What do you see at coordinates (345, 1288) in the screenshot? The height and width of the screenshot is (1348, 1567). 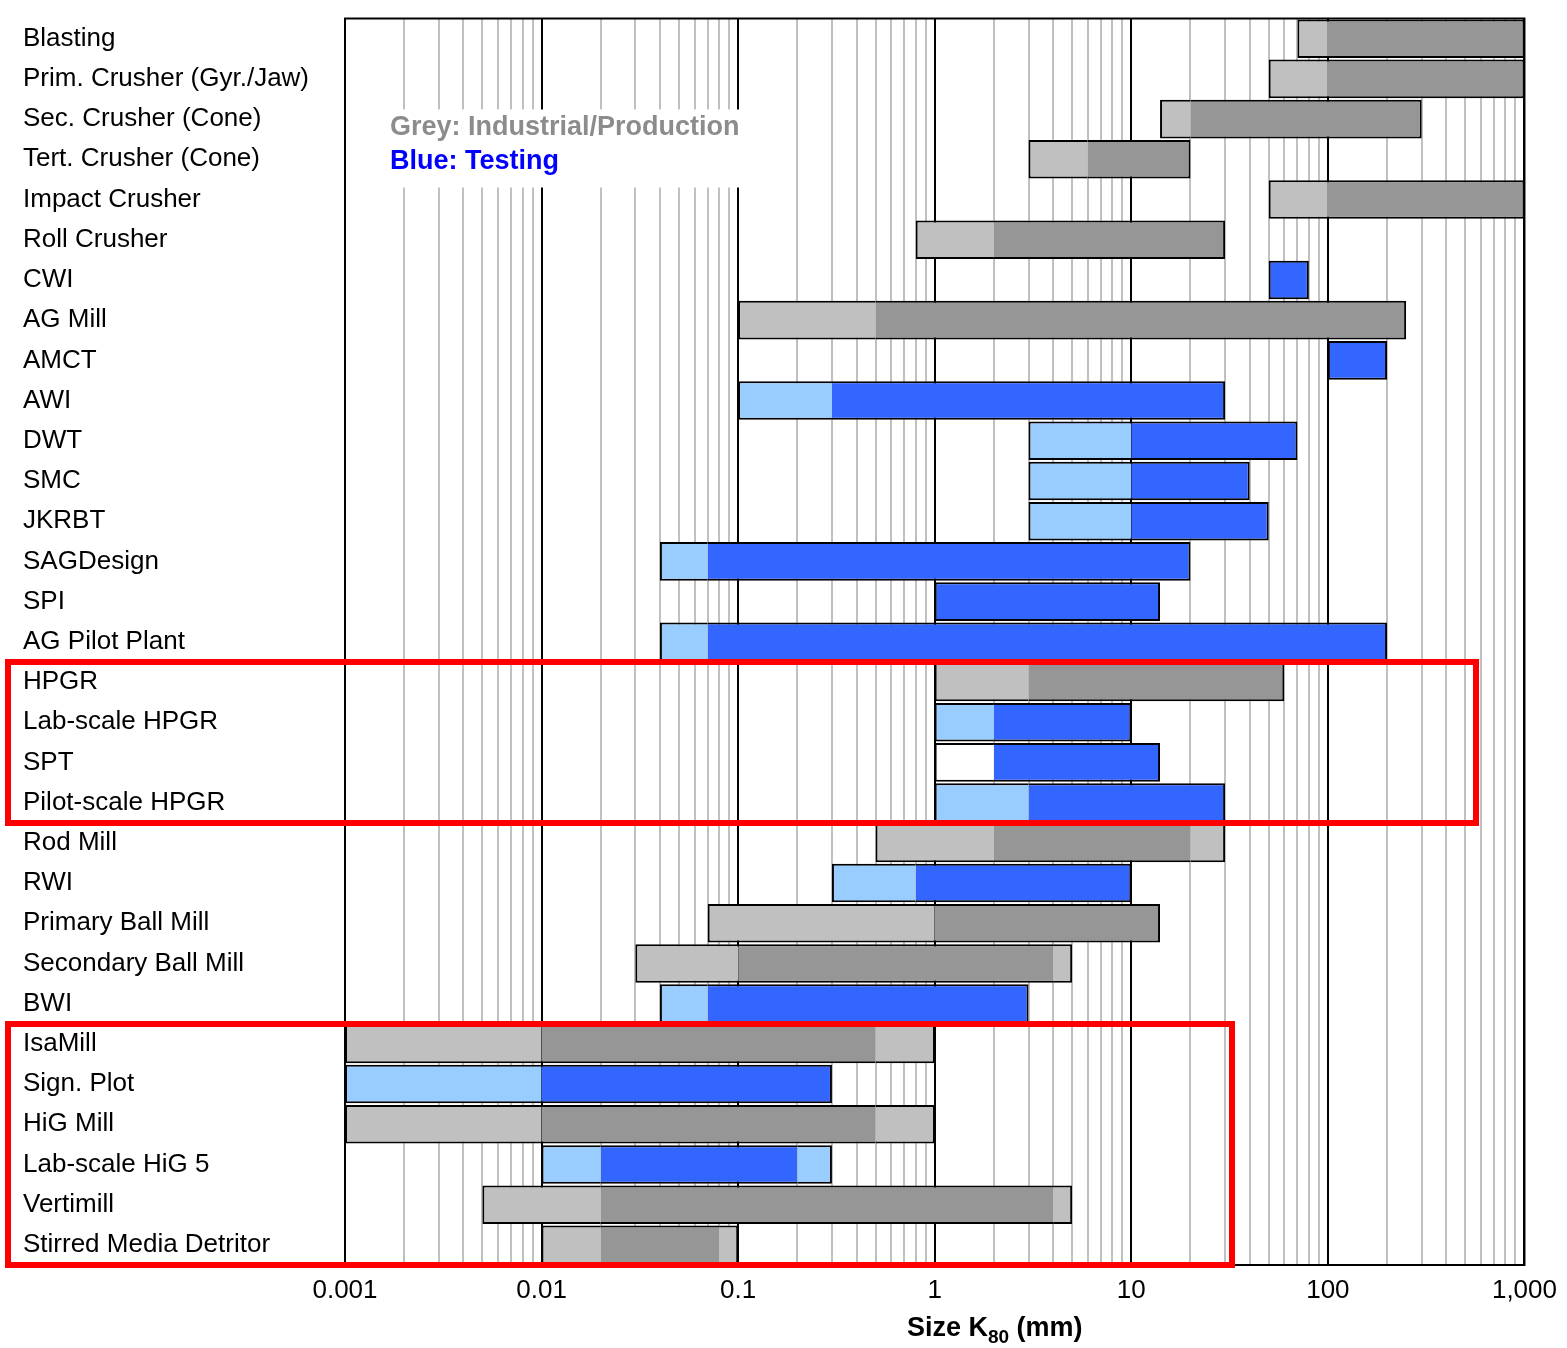 I see `x-tick-label: 0.001` at bounding box center [345, 1288].